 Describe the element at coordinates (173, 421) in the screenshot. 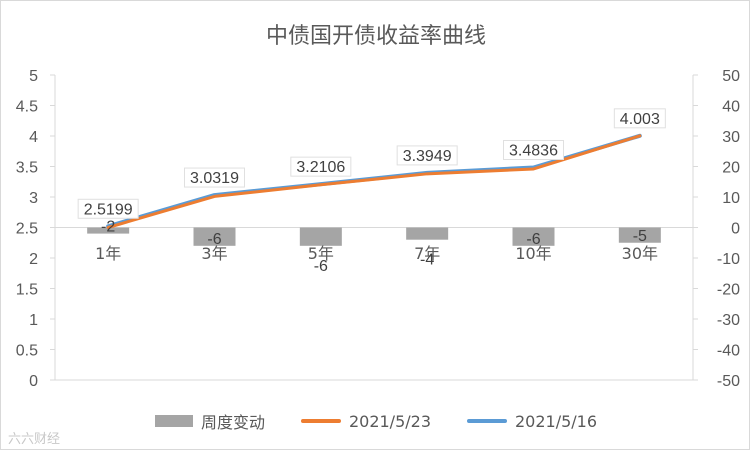

I see `legend-swatch-bar` at that location.